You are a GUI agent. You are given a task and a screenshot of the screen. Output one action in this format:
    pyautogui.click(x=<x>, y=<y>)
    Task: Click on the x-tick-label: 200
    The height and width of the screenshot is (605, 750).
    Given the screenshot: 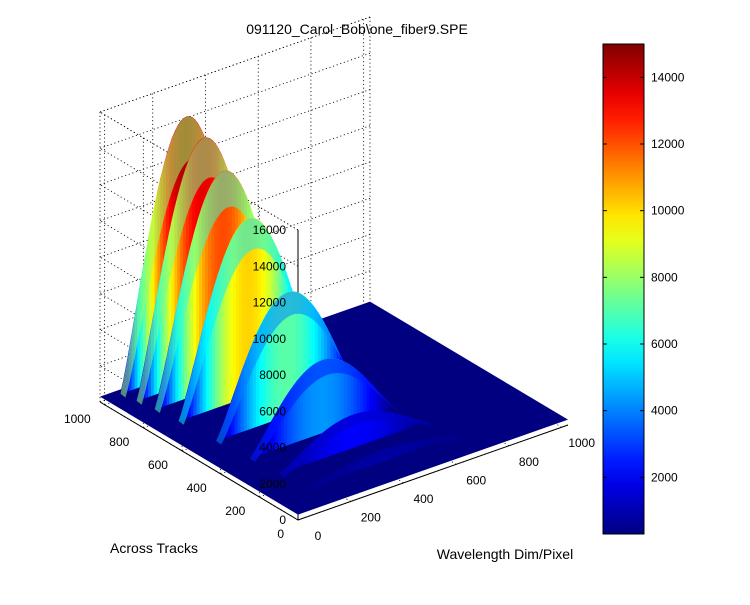 What is the action you would take?
    pyautogui.click(x=371, y=517)
    